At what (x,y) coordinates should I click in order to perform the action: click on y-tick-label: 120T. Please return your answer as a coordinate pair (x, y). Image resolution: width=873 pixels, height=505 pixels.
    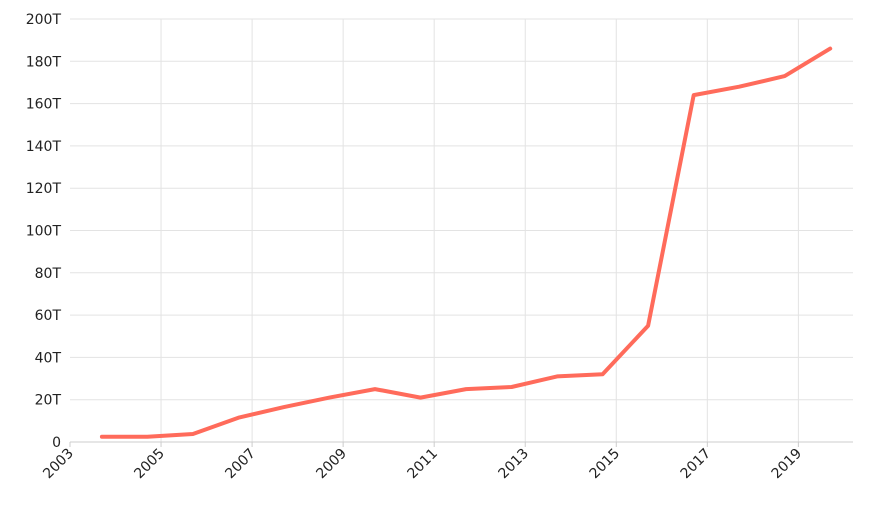
    Looking at the image, I should click on (44, 189).